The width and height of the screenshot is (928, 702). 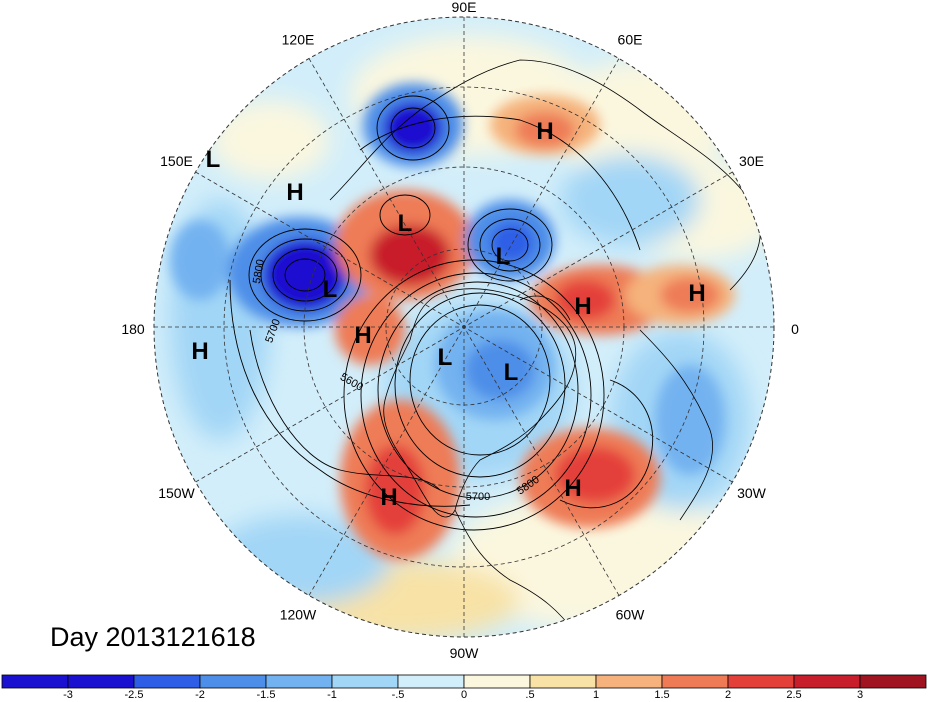 I want to click on contour-value-label: 5700, so click(x=478, y=497).